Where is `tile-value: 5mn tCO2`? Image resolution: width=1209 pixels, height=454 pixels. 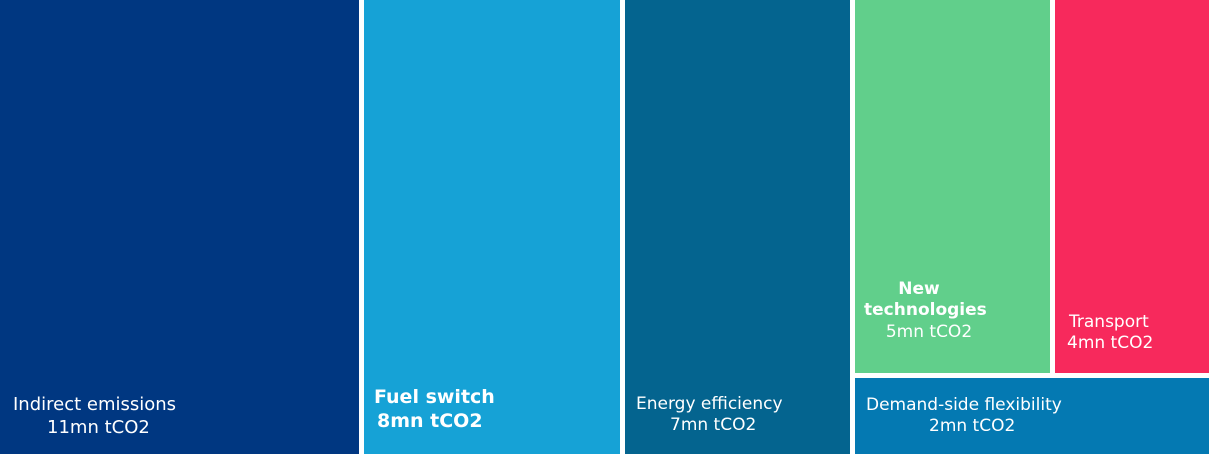 tile-value: 5mn tCO2 is located at coordinates (929, 331).